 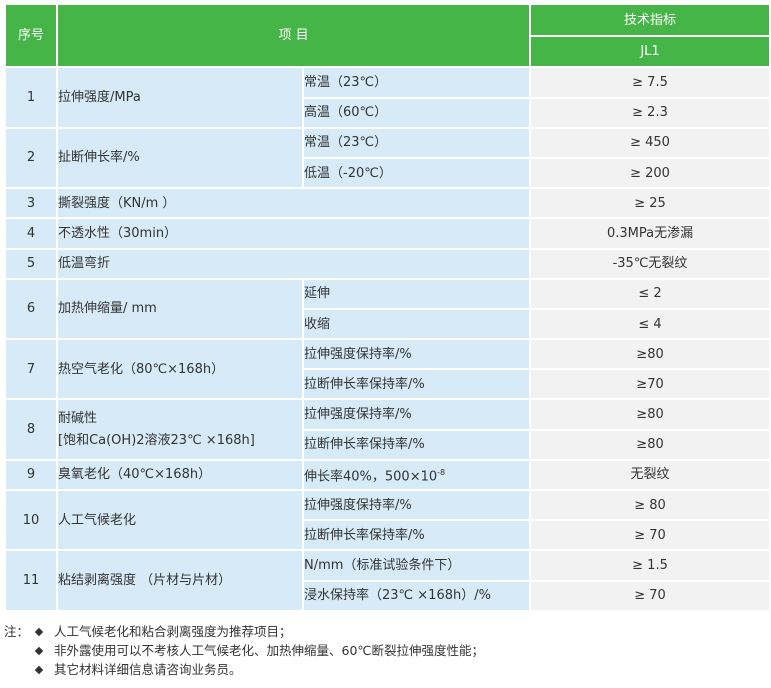 I want to click on row-value: ≥ 1.5, so click(x=650, y=565).